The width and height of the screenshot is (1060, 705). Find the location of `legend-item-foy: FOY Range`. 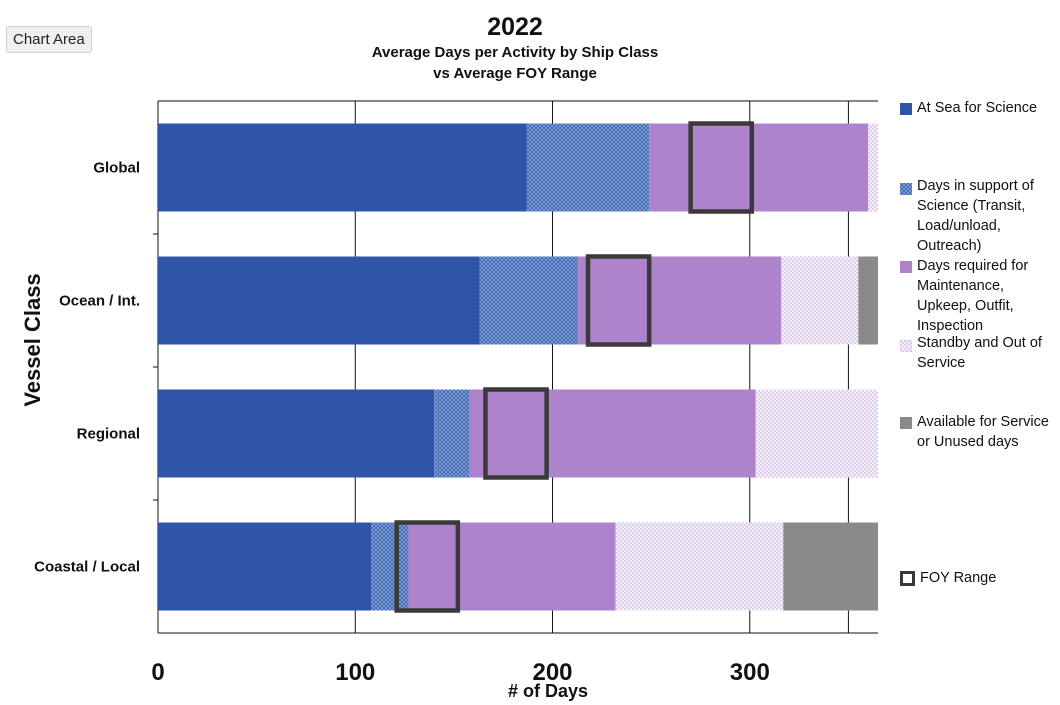

legend-item-foy: FOY Range is located at coordinates (948, 578).